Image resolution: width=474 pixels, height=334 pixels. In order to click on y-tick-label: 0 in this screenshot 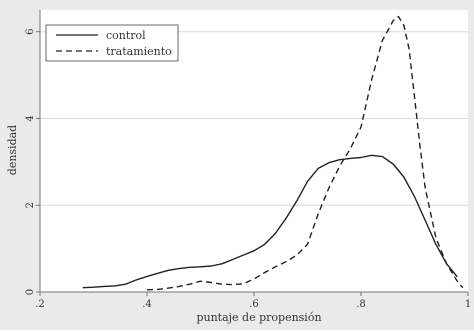, I will do `click(30, 292)`.